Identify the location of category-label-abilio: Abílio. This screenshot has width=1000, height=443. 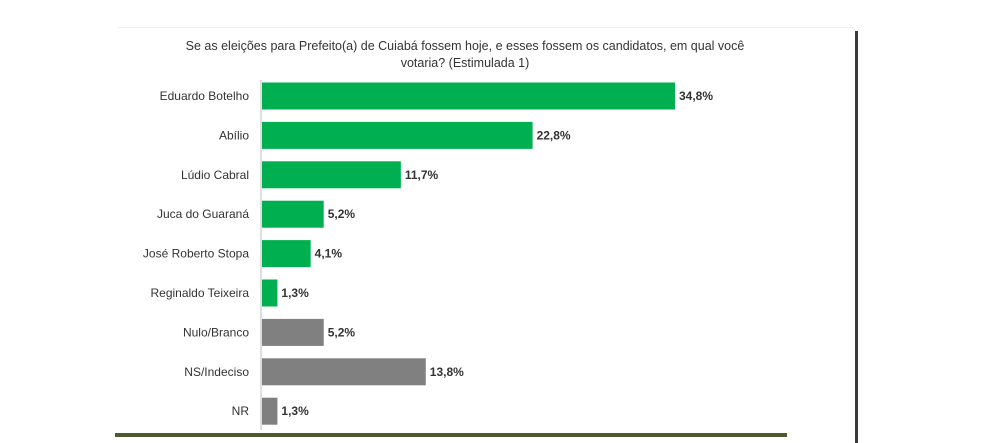
(234, 135).